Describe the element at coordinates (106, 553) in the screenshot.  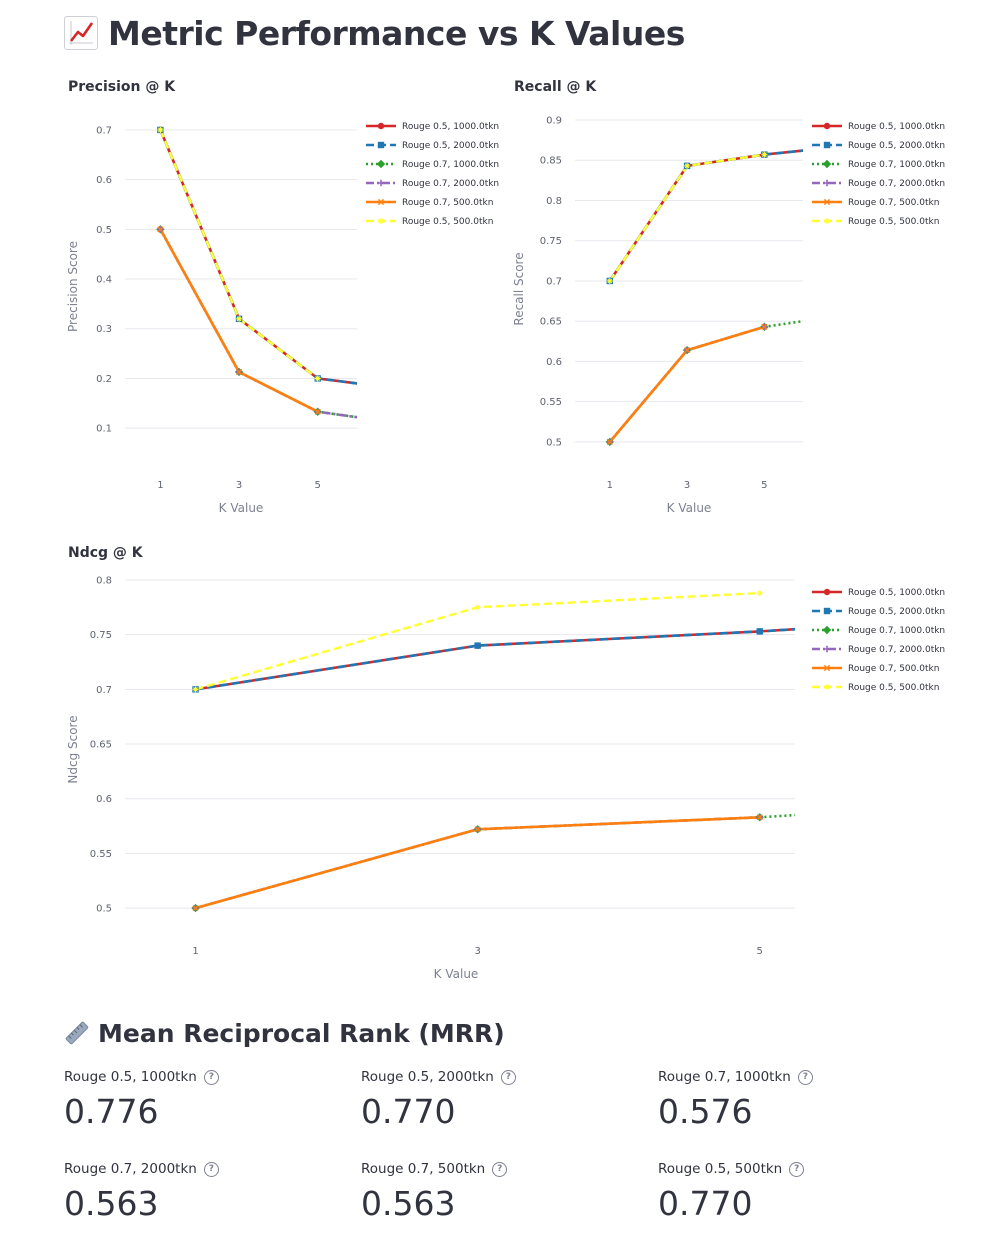
I see `chart-title: Ndcg @ K` at that location.